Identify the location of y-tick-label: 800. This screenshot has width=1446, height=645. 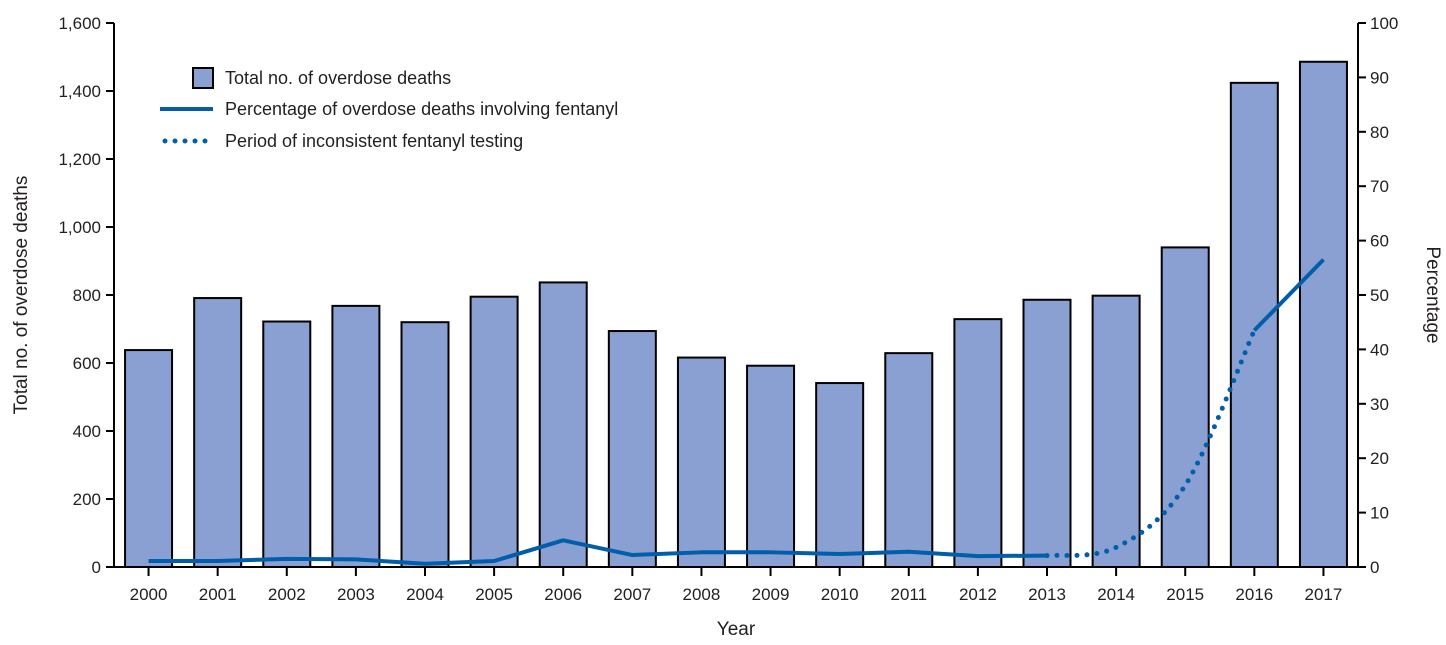
(87, 295).